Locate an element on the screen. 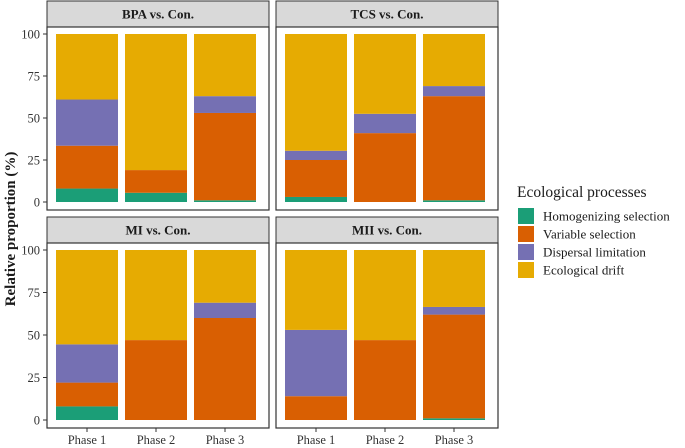  facet-title: MI vs. Con. is located at coordinates (157, 230).